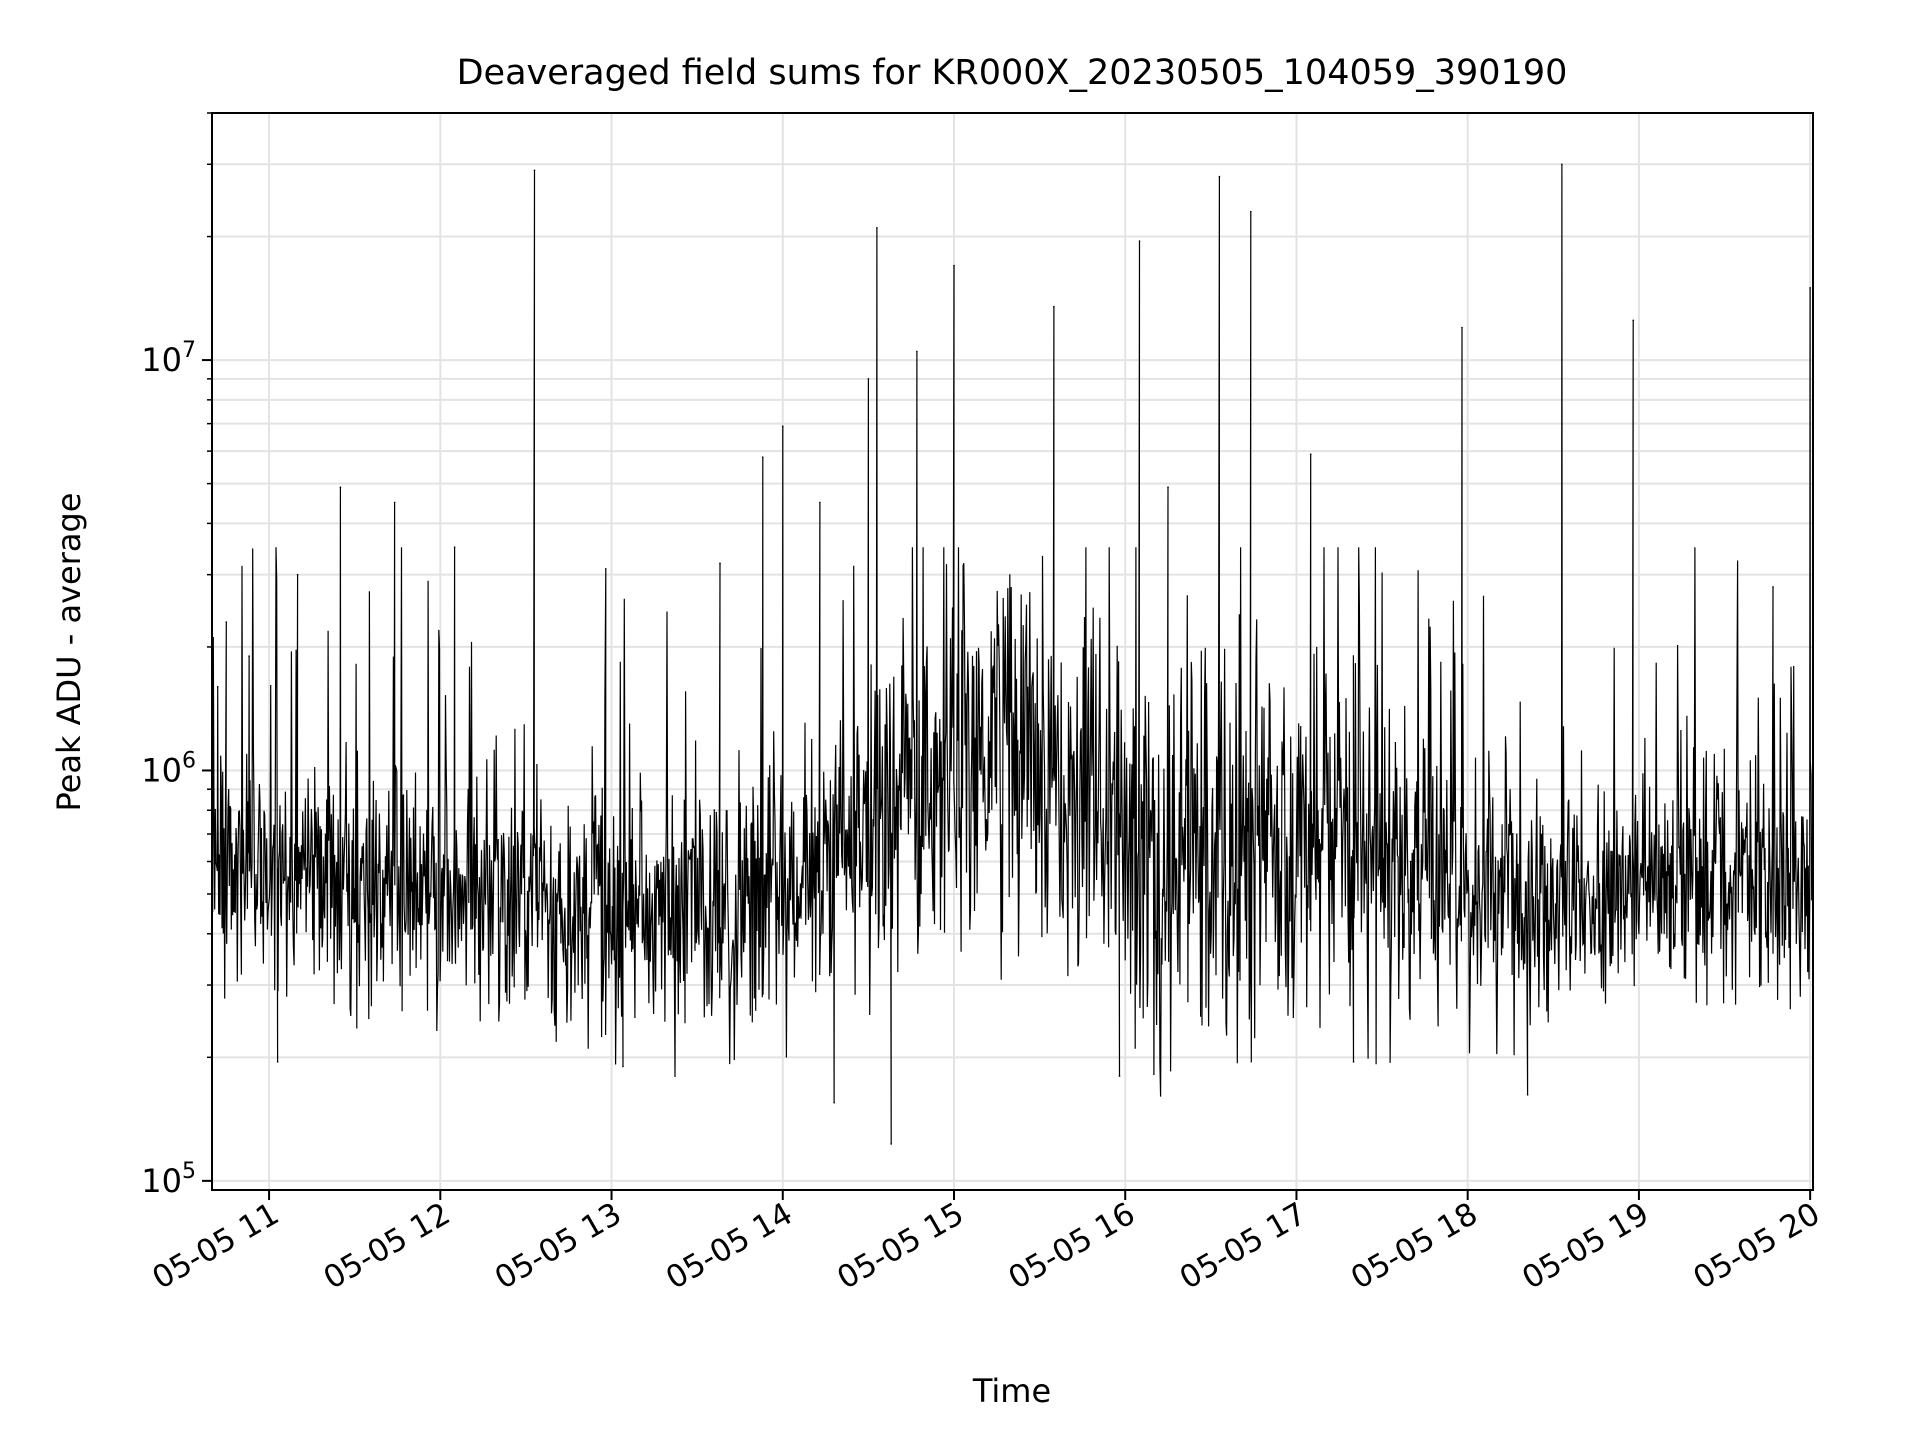 The height and width of the screenshot is (1440, 1920). Describe the element at coordinates (69, 652) in the screenshot. I see `y-axis-label: Peak ADU - average` at that location.